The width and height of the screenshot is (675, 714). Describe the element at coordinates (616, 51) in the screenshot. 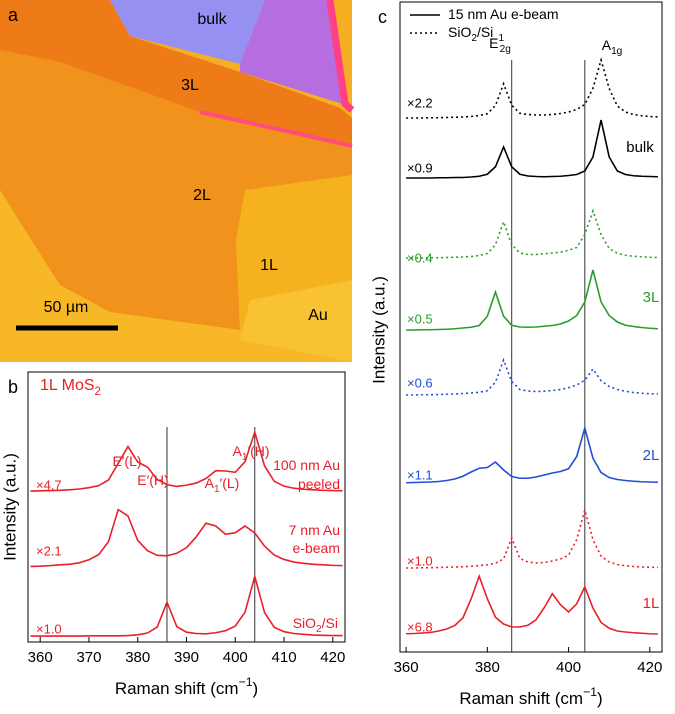

I see `text-part: 1g` at that location.